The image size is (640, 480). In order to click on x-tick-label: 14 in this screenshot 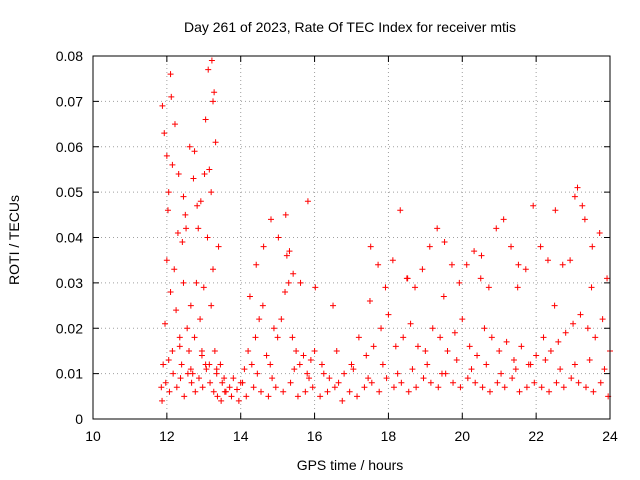, I will do `click(241, 436)`.